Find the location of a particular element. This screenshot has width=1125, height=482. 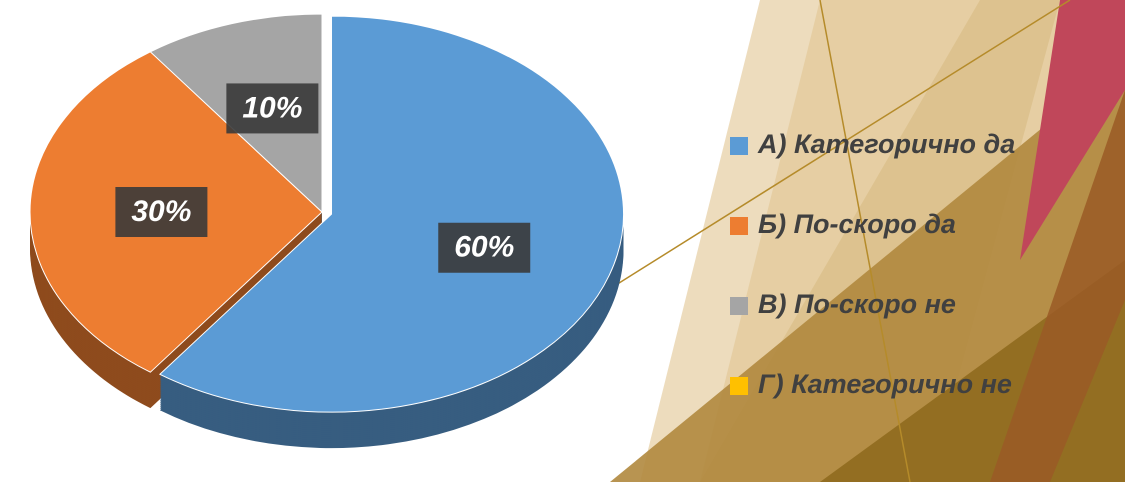

data-label: 60% is located at coordinates (484, 247).